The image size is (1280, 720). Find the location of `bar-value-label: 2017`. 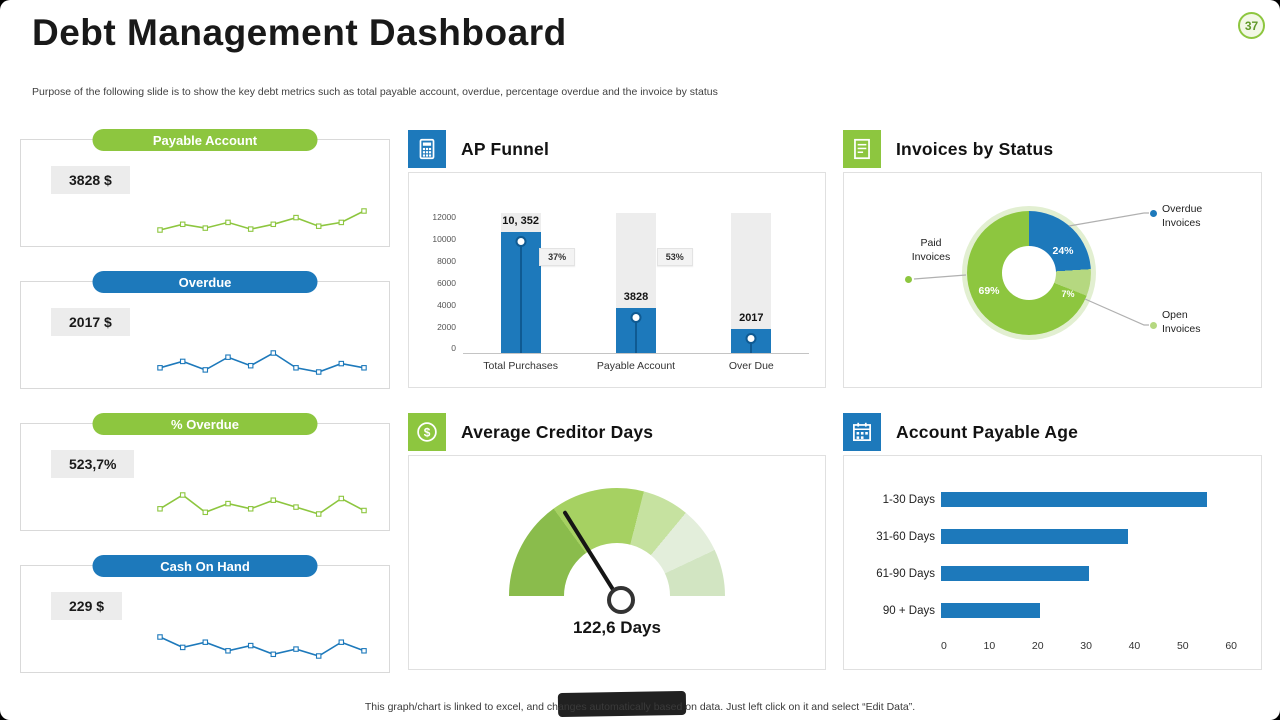

bar-value-label: 2017 is located at coordinates (751, 318).